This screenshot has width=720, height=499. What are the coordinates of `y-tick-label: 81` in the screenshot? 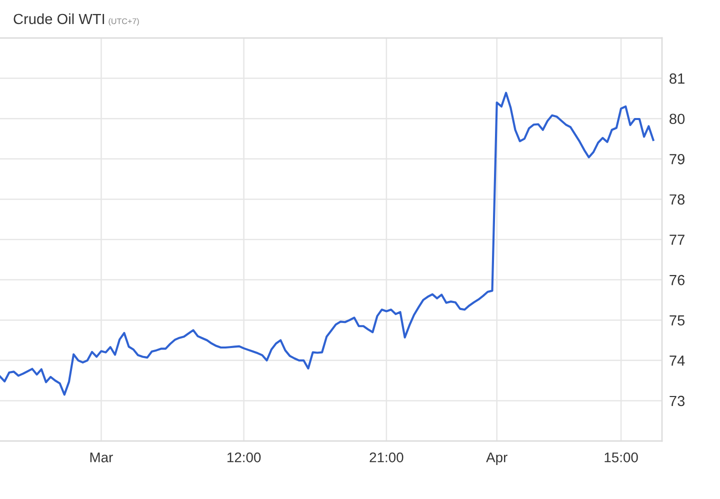 It's located at (677, 78).